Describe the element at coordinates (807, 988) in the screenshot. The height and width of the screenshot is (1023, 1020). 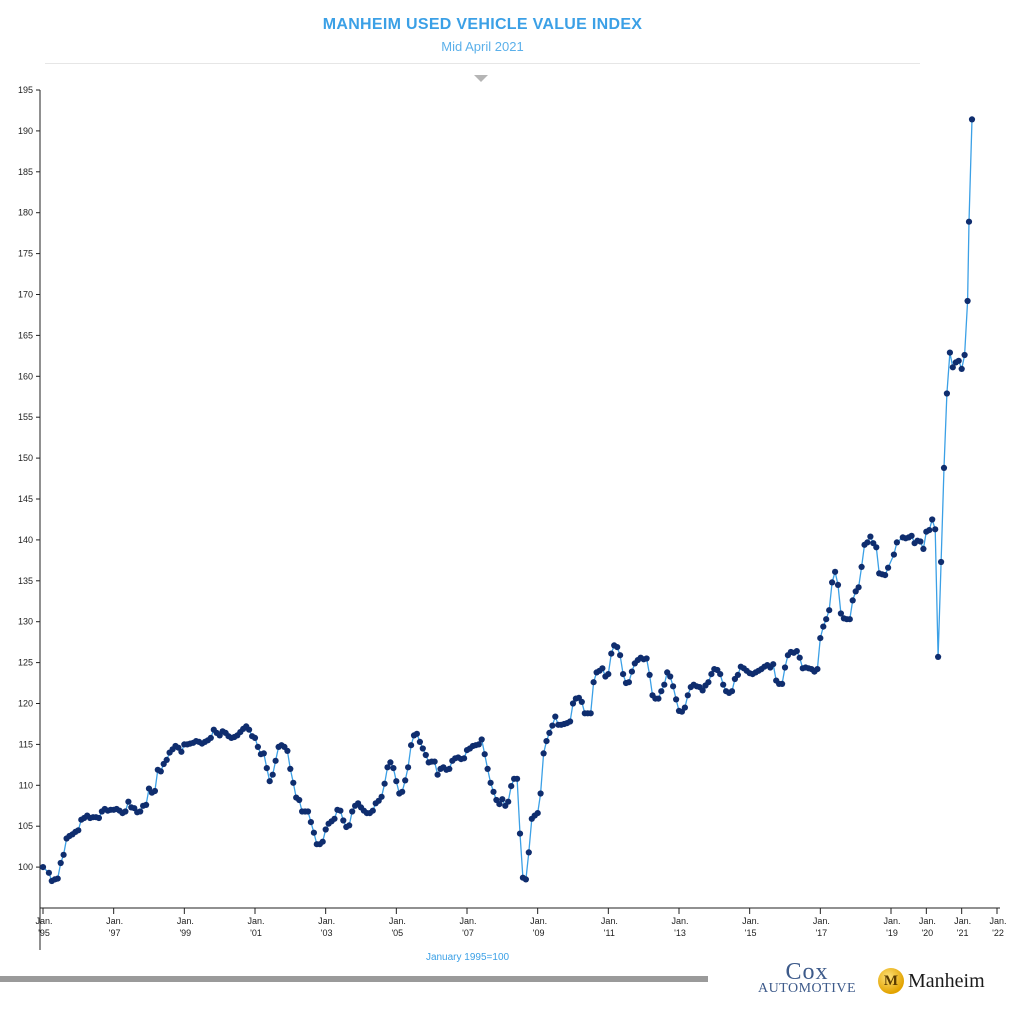
I see `cox-logo-line2: AUTOMOTIVE` at that location.